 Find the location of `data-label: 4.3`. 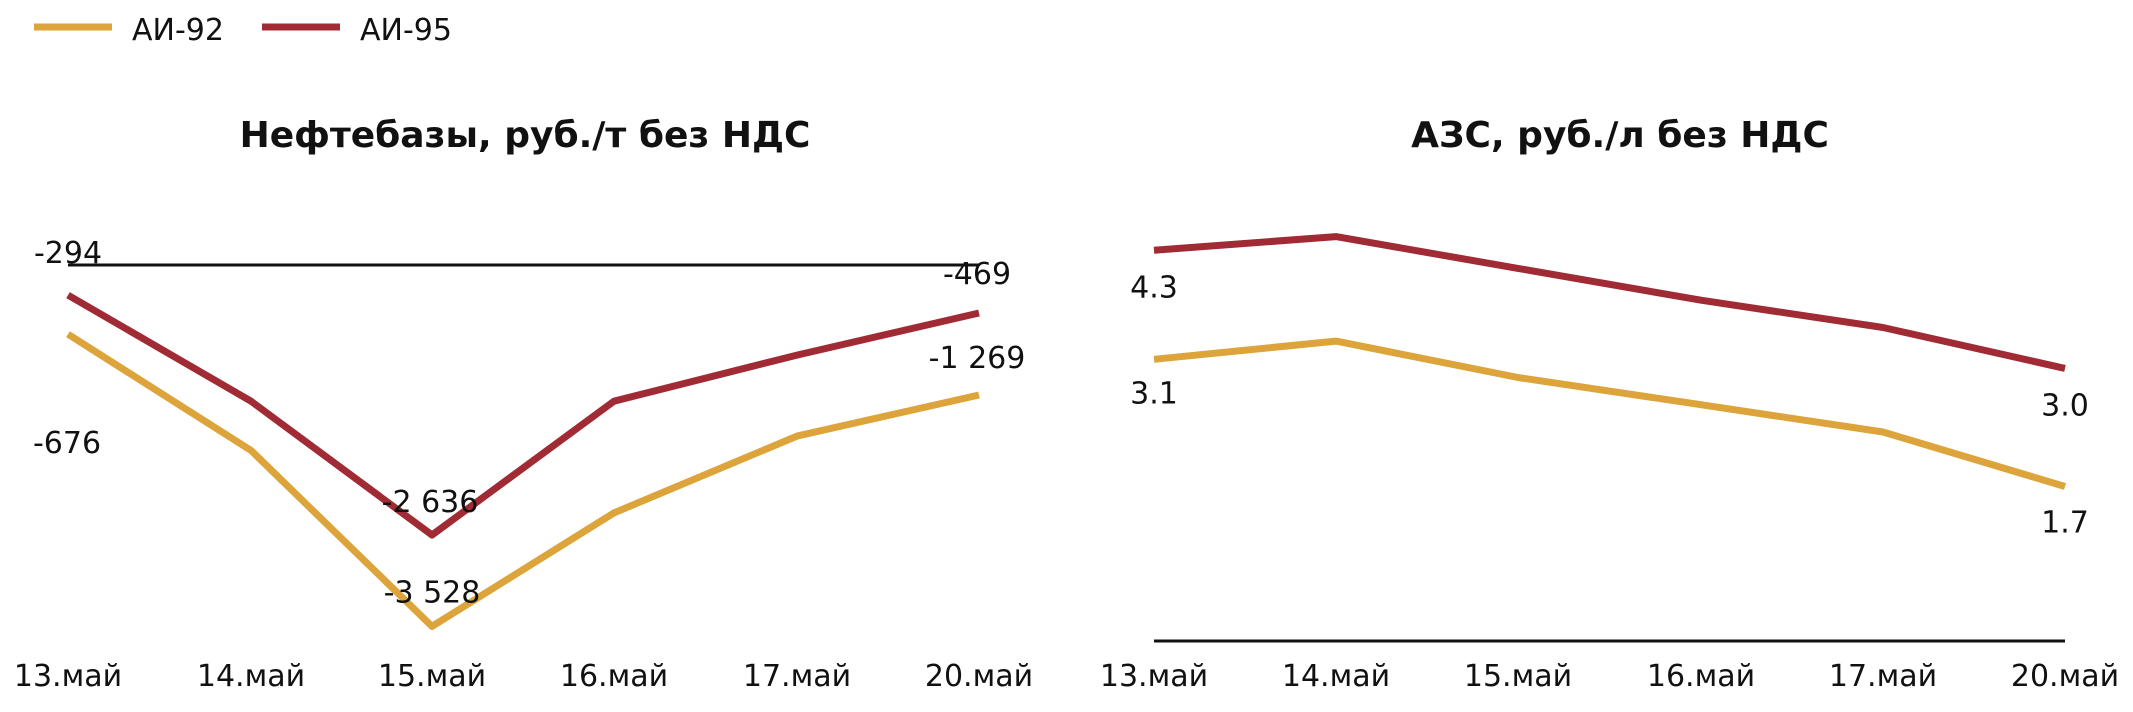

data-label: 4.3 is located at coordinates (1154, 287).